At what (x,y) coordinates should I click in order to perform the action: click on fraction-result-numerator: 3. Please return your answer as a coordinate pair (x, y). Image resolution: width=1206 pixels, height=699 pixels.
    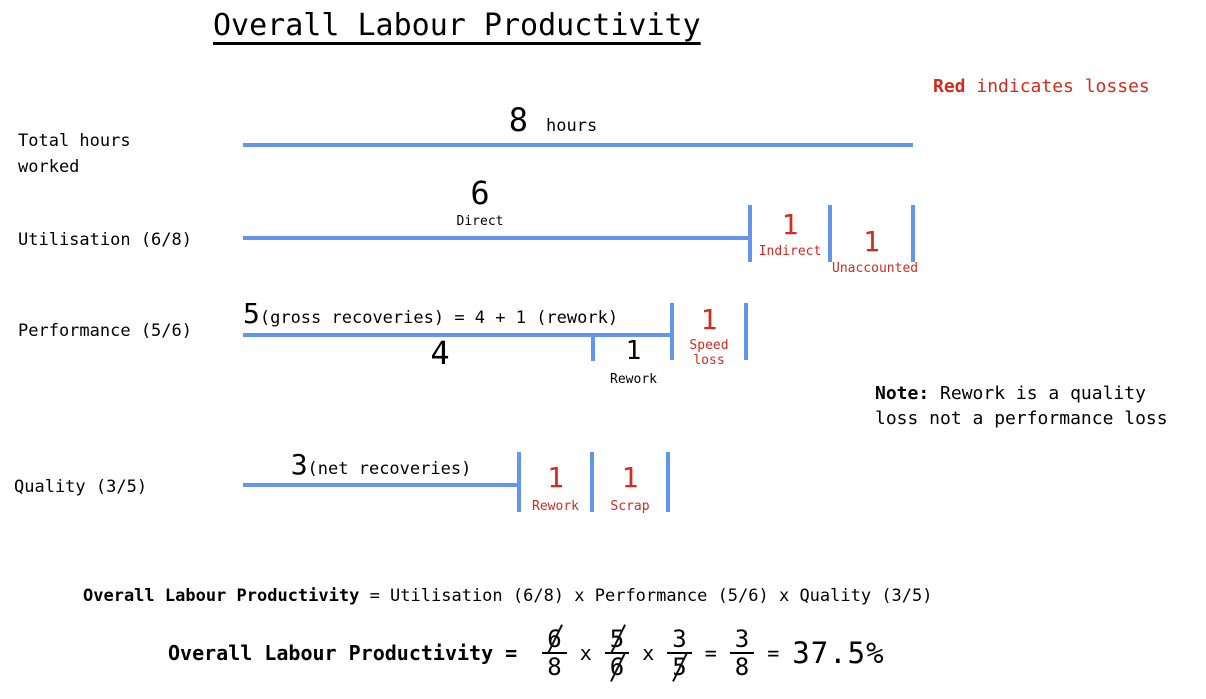
    Looking at the image, I should click on (742, 639).